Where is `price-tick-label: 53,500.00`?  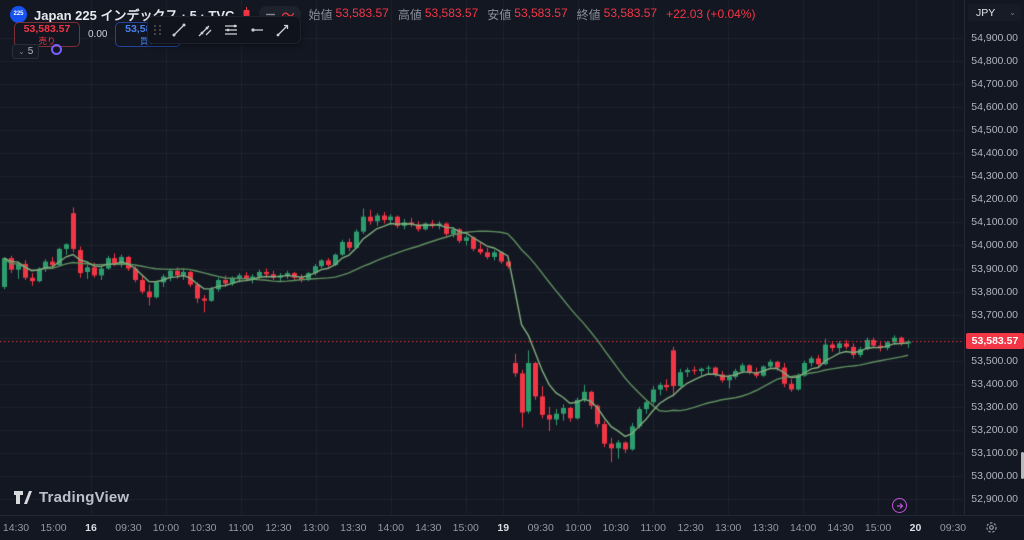
price-tick-label: 53,500.00 is located at coordinates (994, 360).